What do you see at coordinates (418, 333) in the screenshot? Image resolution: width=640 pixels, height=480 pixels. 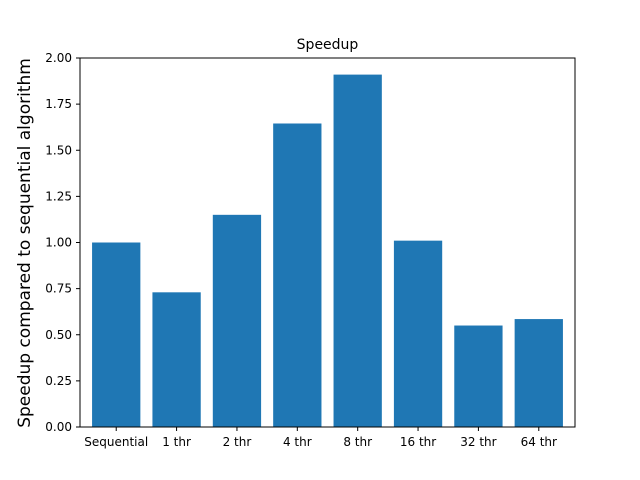 I see `bar-16-thr` at bounding box center [418, 333].